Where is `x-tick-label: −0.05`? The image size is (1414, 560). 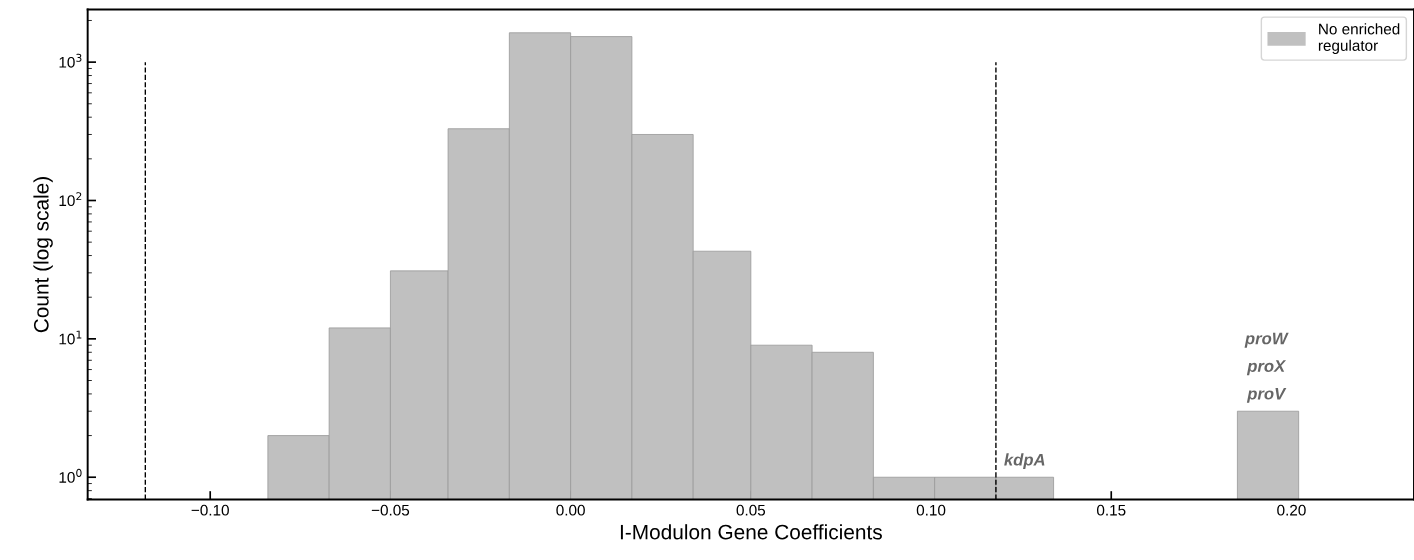
x-tick-label: −0.05 is located at coordinates (390, 510).